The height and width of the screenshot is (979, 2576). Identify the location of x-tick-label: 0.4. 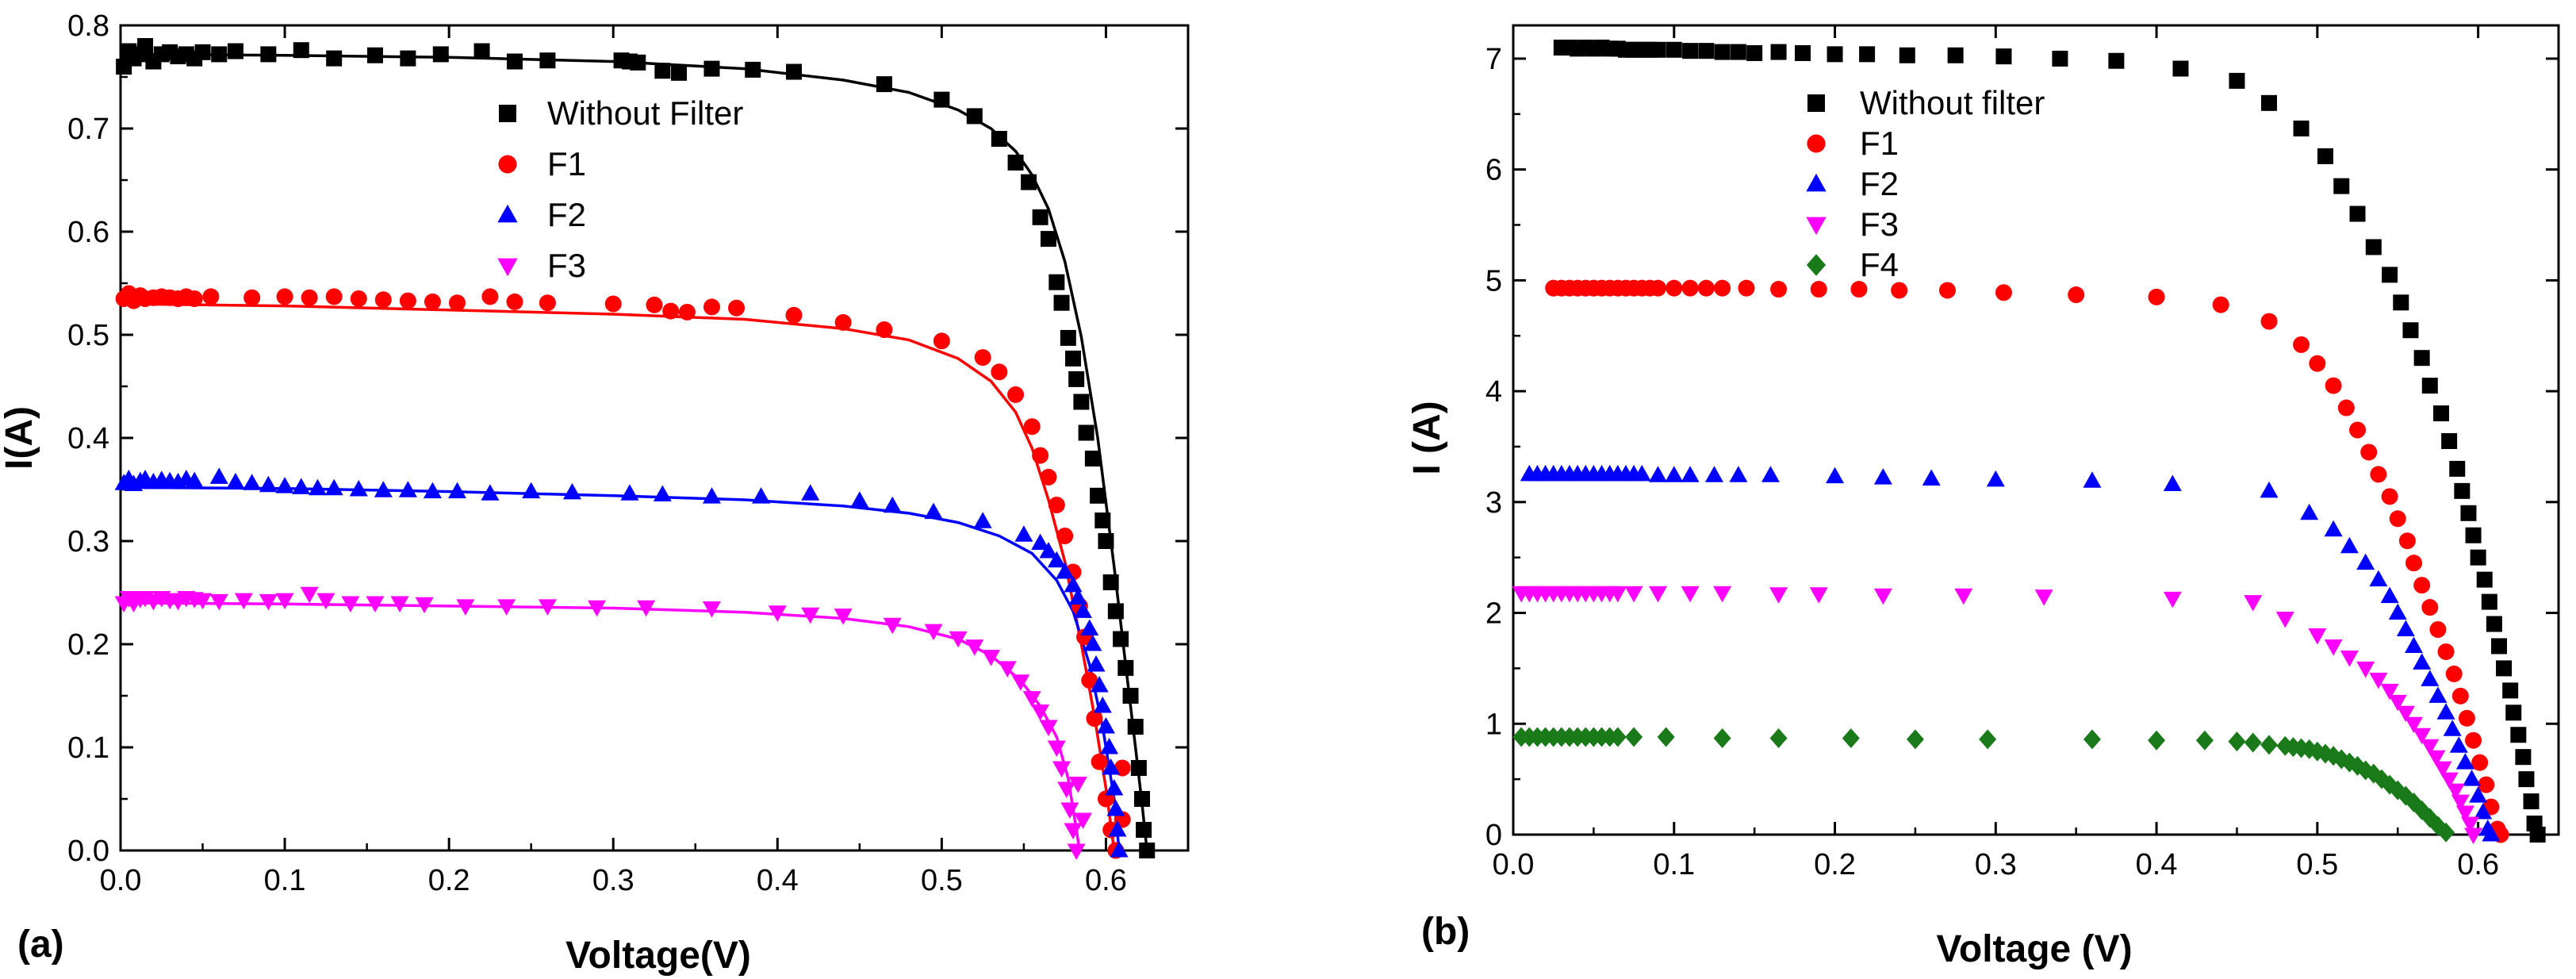
(2157, 864).